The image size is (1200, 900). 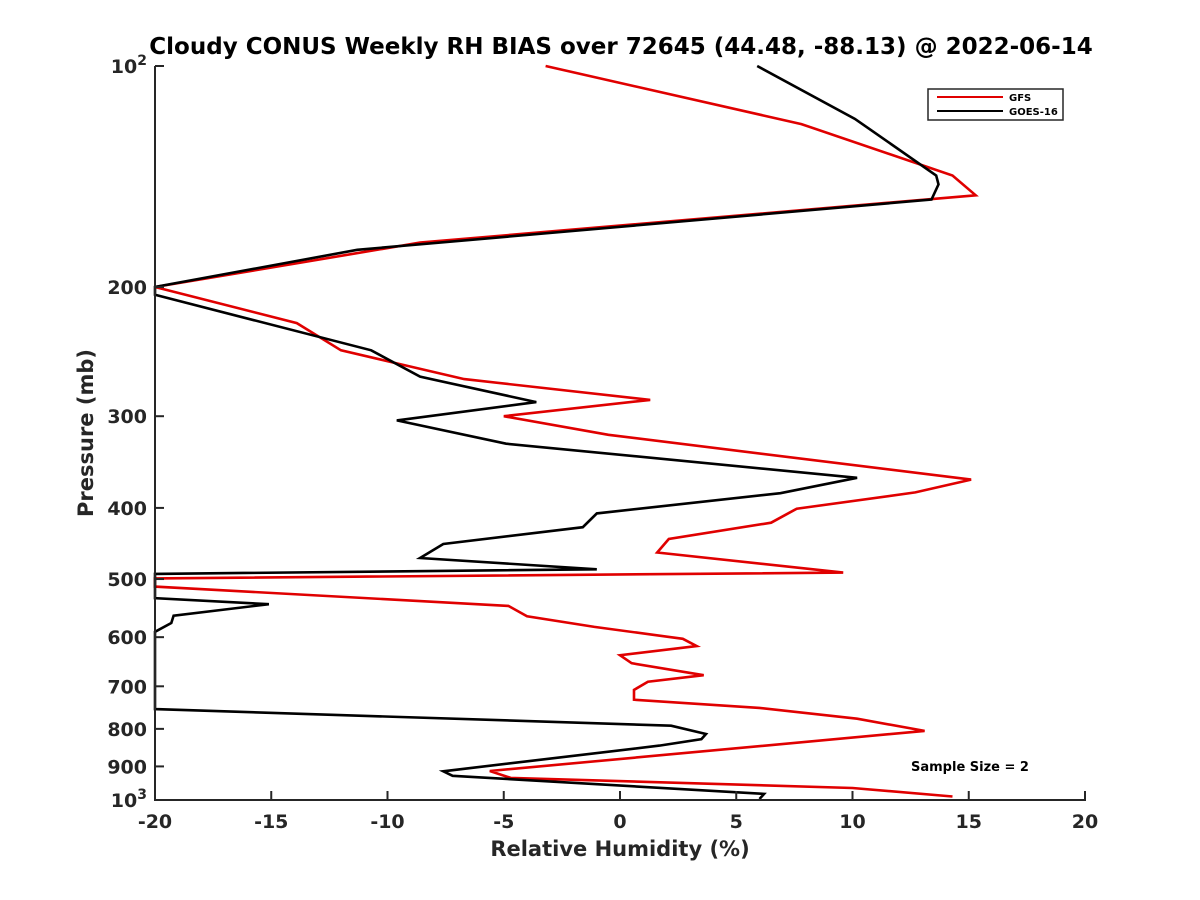 What do you see at coordinates (852, 822) in the screenshot?
I see `x-tick-label: 10` at bounding box center [852, 822].